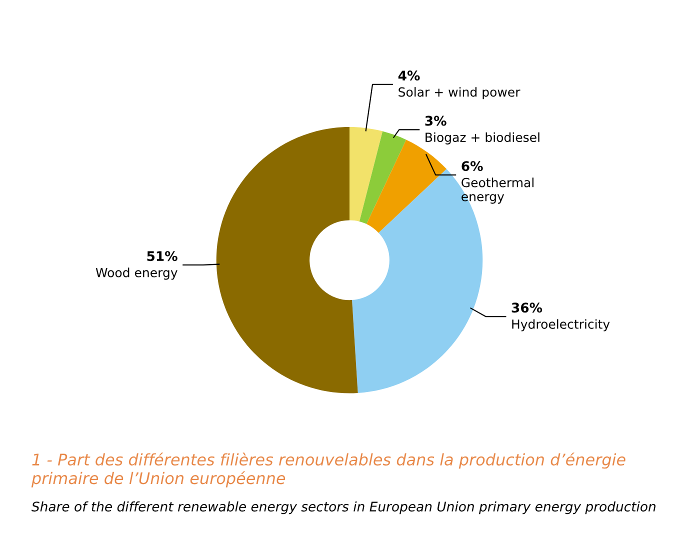 The image size is (699, 542). I want to click on text: Share of the different renewable energy sectors in European Union primary energy production, so click(344, 507).